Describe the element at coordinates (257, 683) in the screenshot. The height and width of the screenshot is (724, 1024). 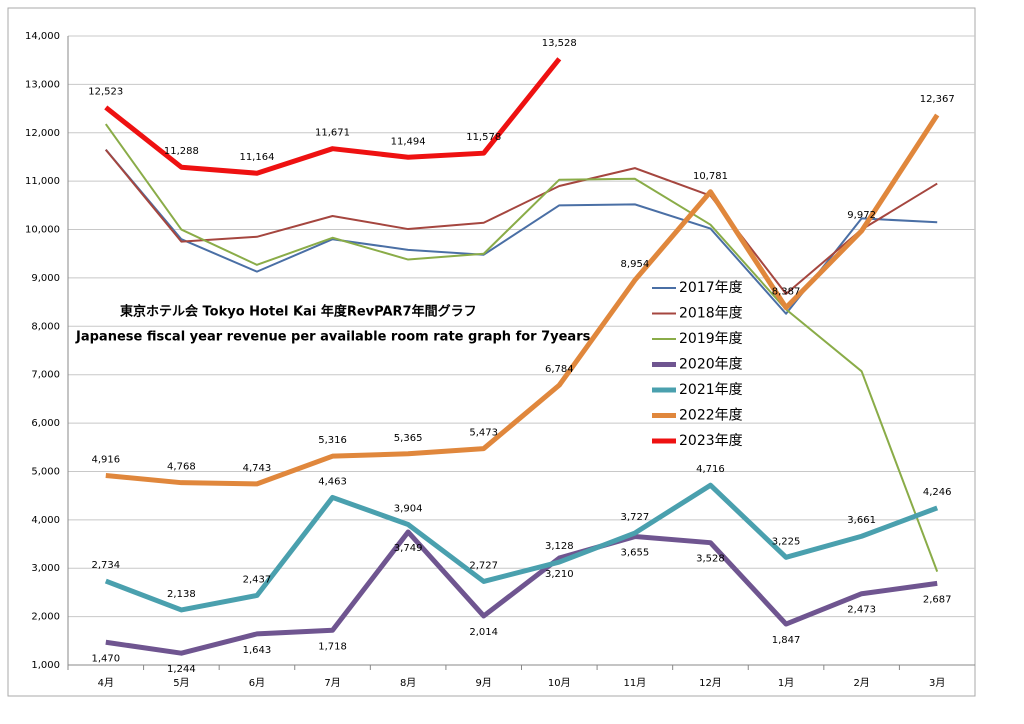
I see `x-tick-label: 6月` at that location.